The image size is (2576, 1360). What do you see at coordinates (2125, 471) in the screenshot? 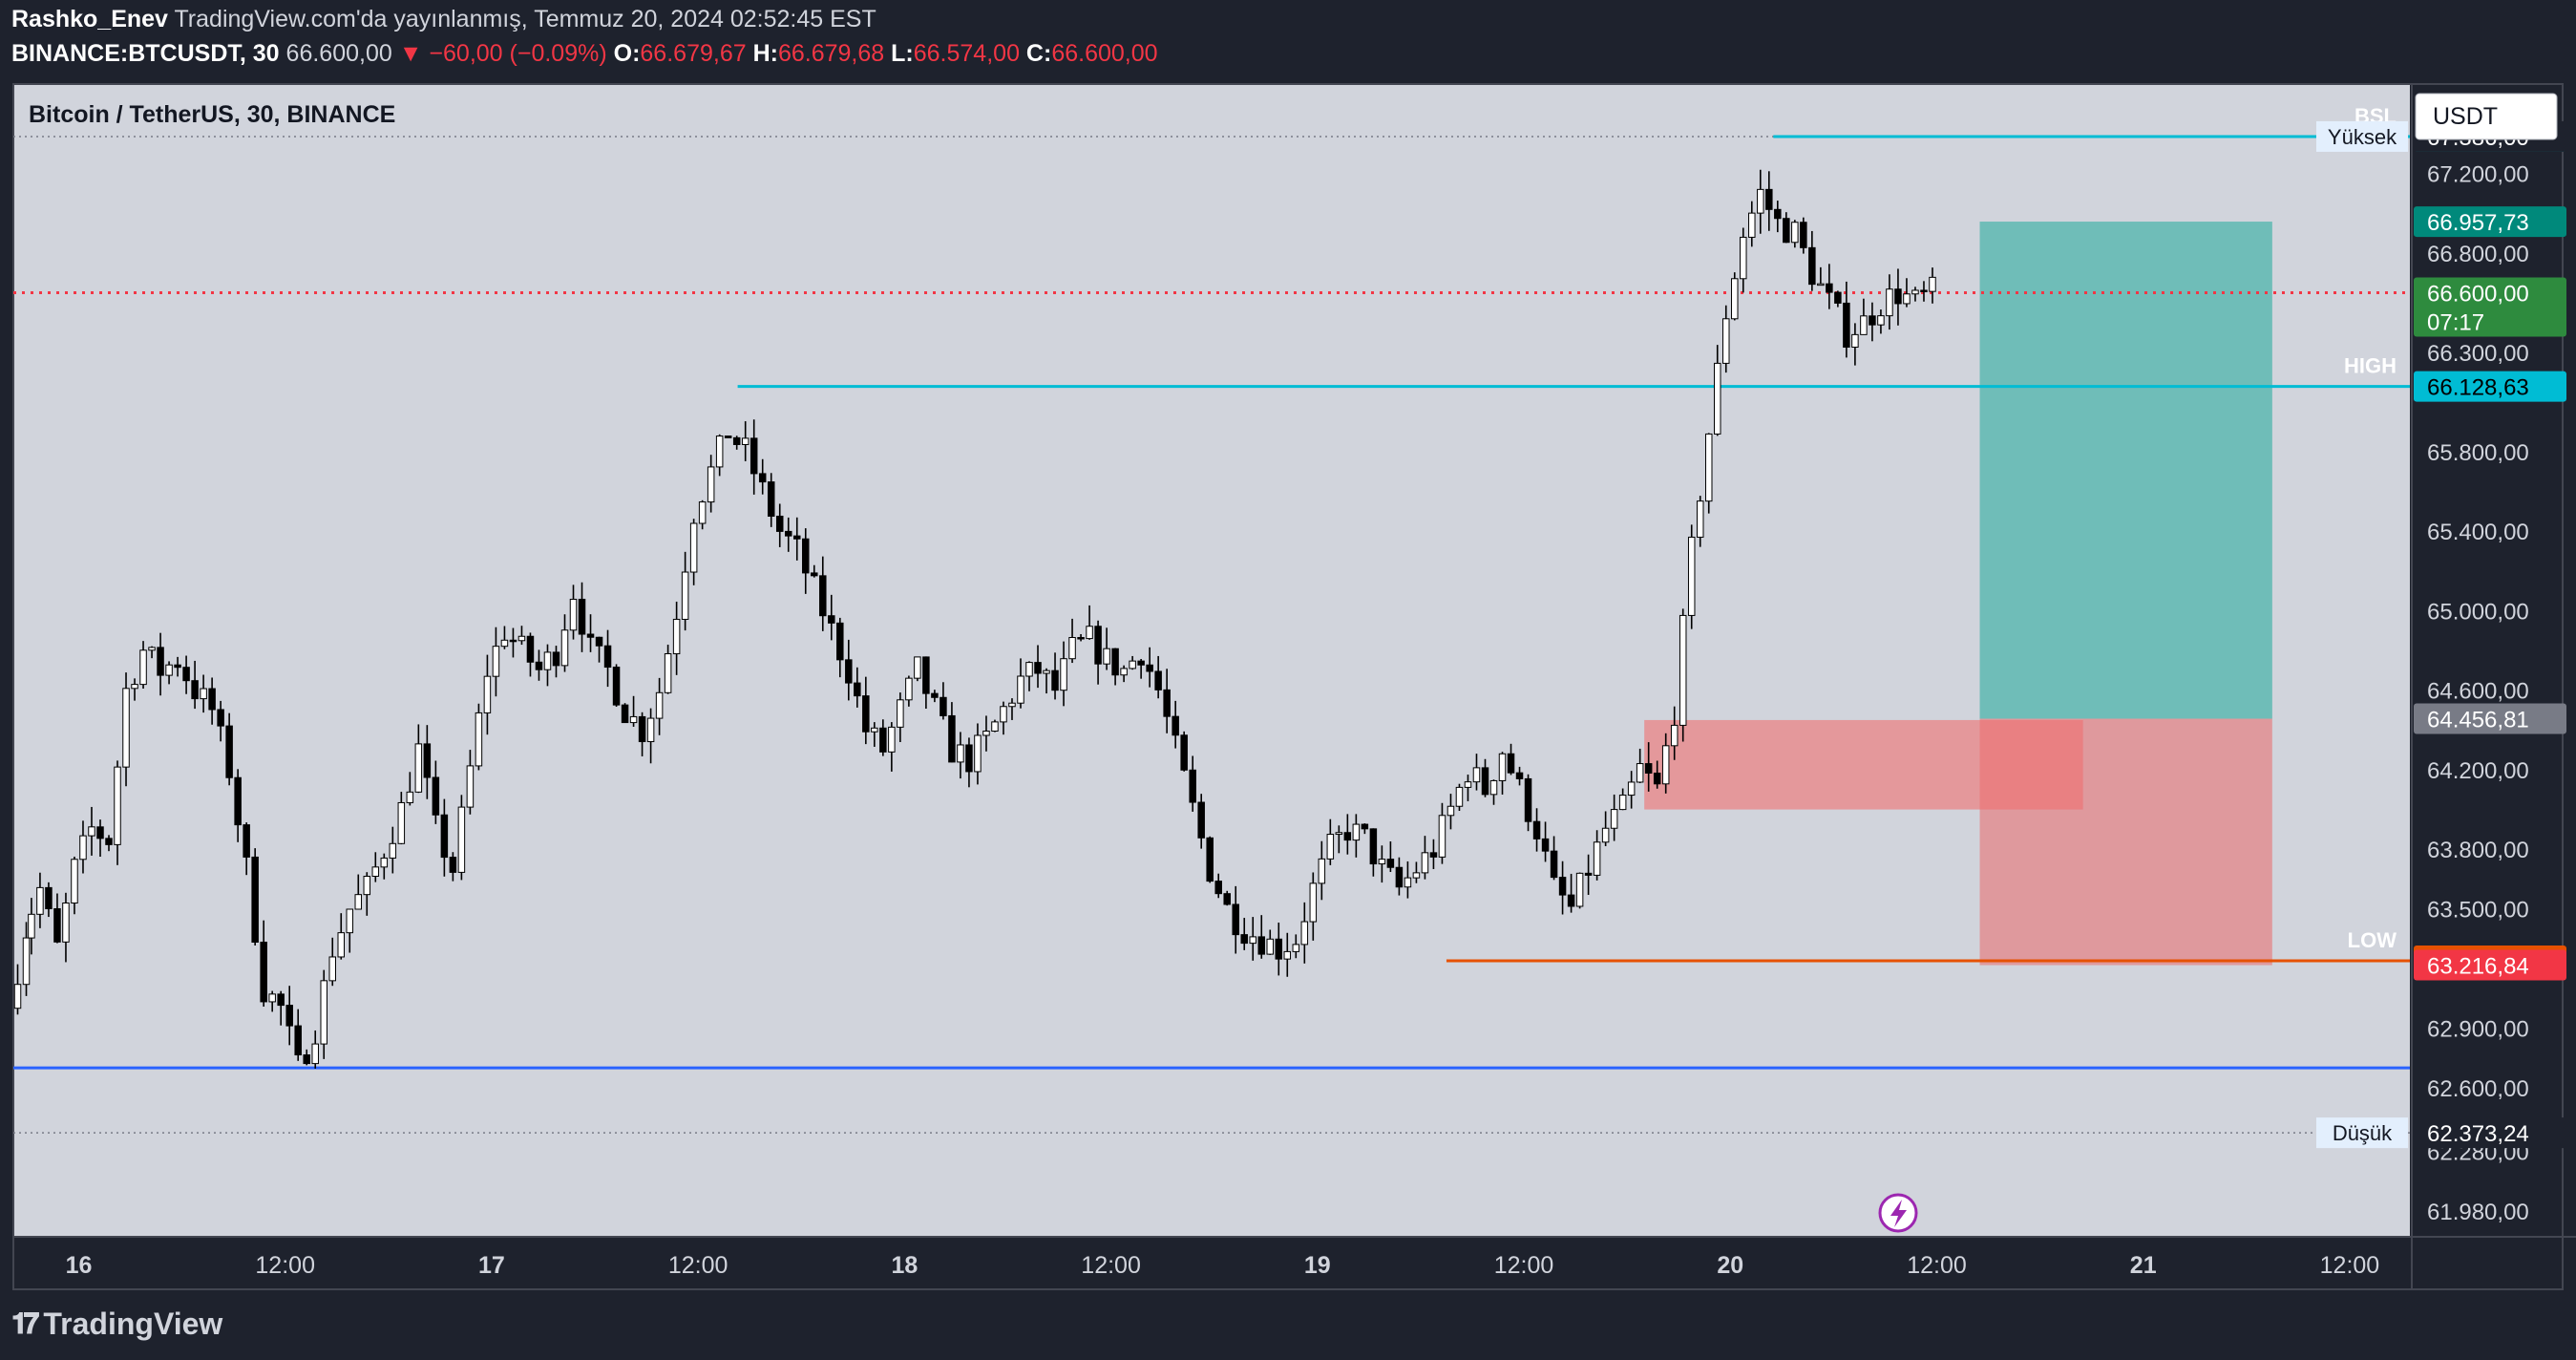
I see `target-zone` at bounding box center [2125, 471].